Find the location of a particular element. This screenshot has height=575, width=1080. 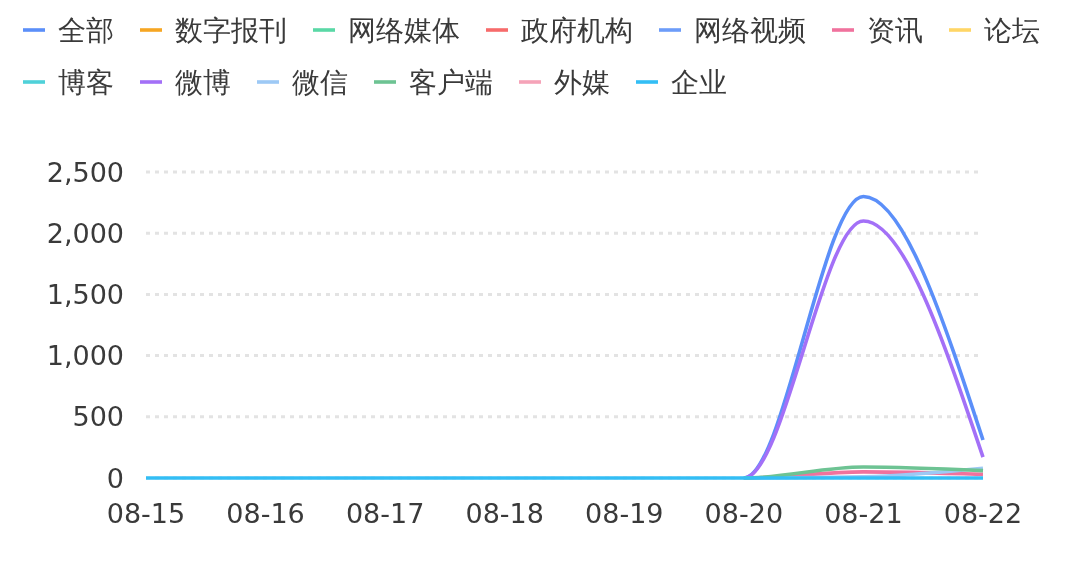

x-tick-label: 08-16 is located at coordinates (265, 513).